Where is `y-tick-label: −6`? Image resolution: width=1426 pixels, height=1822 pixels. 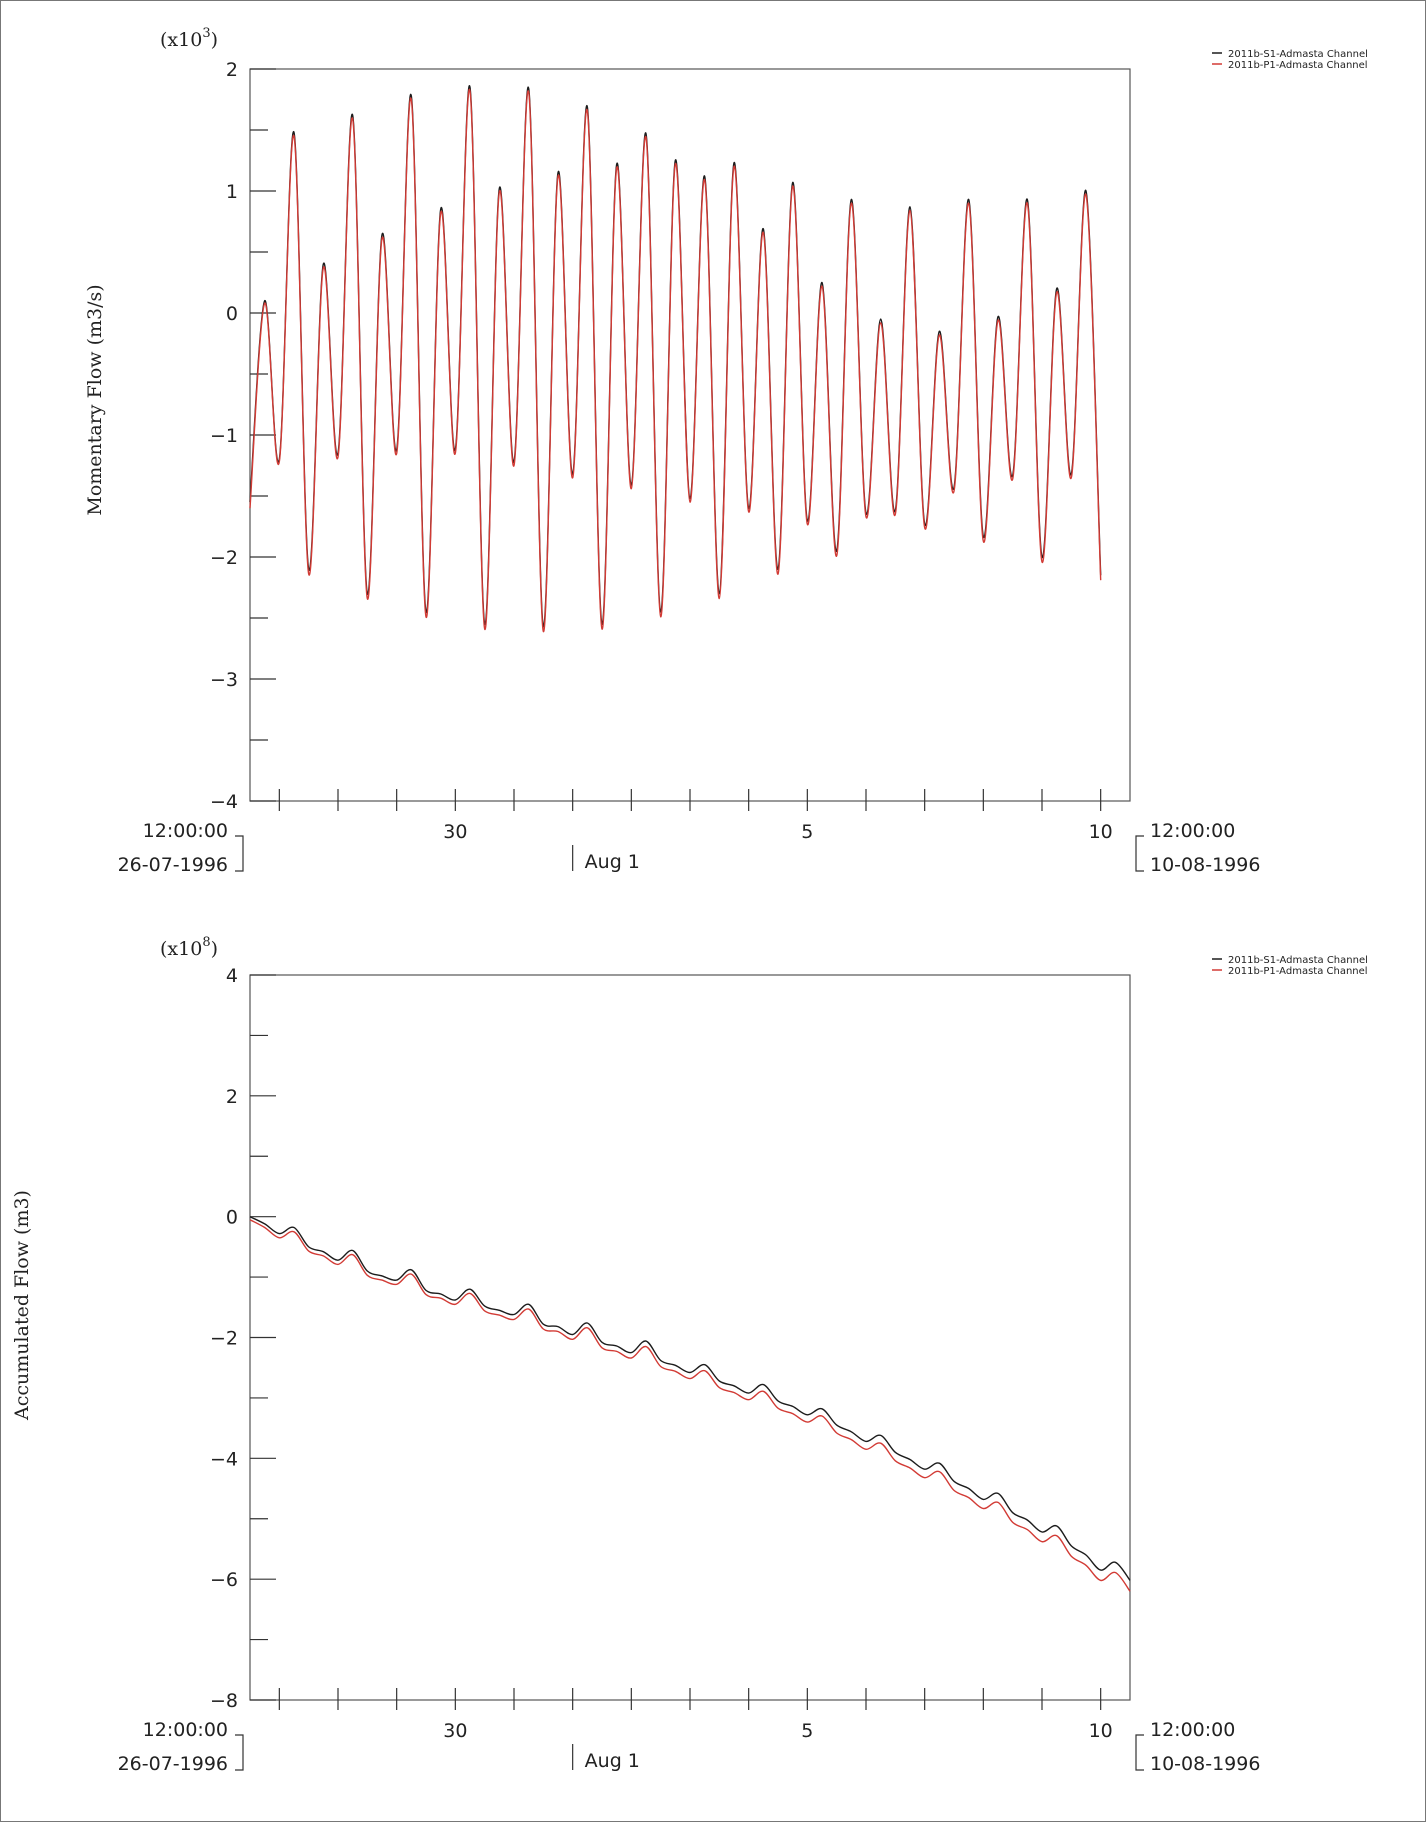
y-tick-label: −6 is located at coordinates (224, 1580).